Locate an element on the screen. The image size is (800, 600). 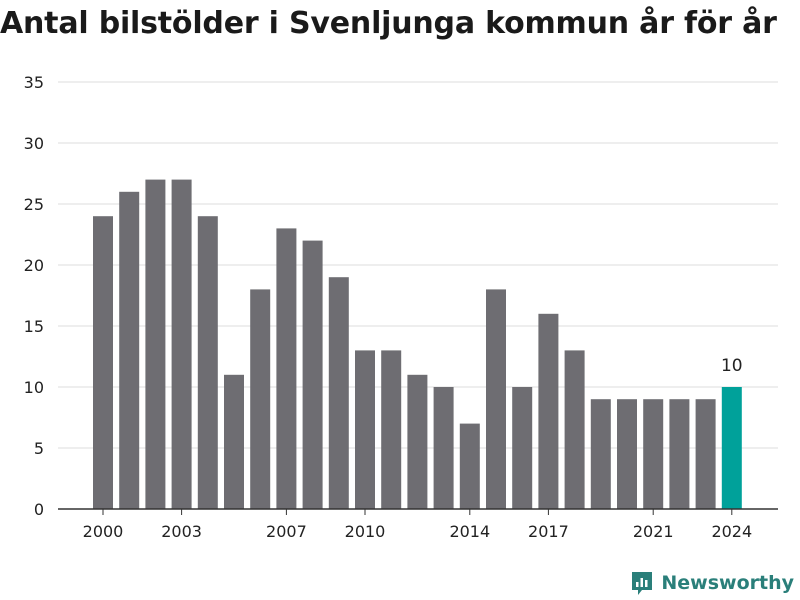
bar-2016 is located at coordinates (522, 448).